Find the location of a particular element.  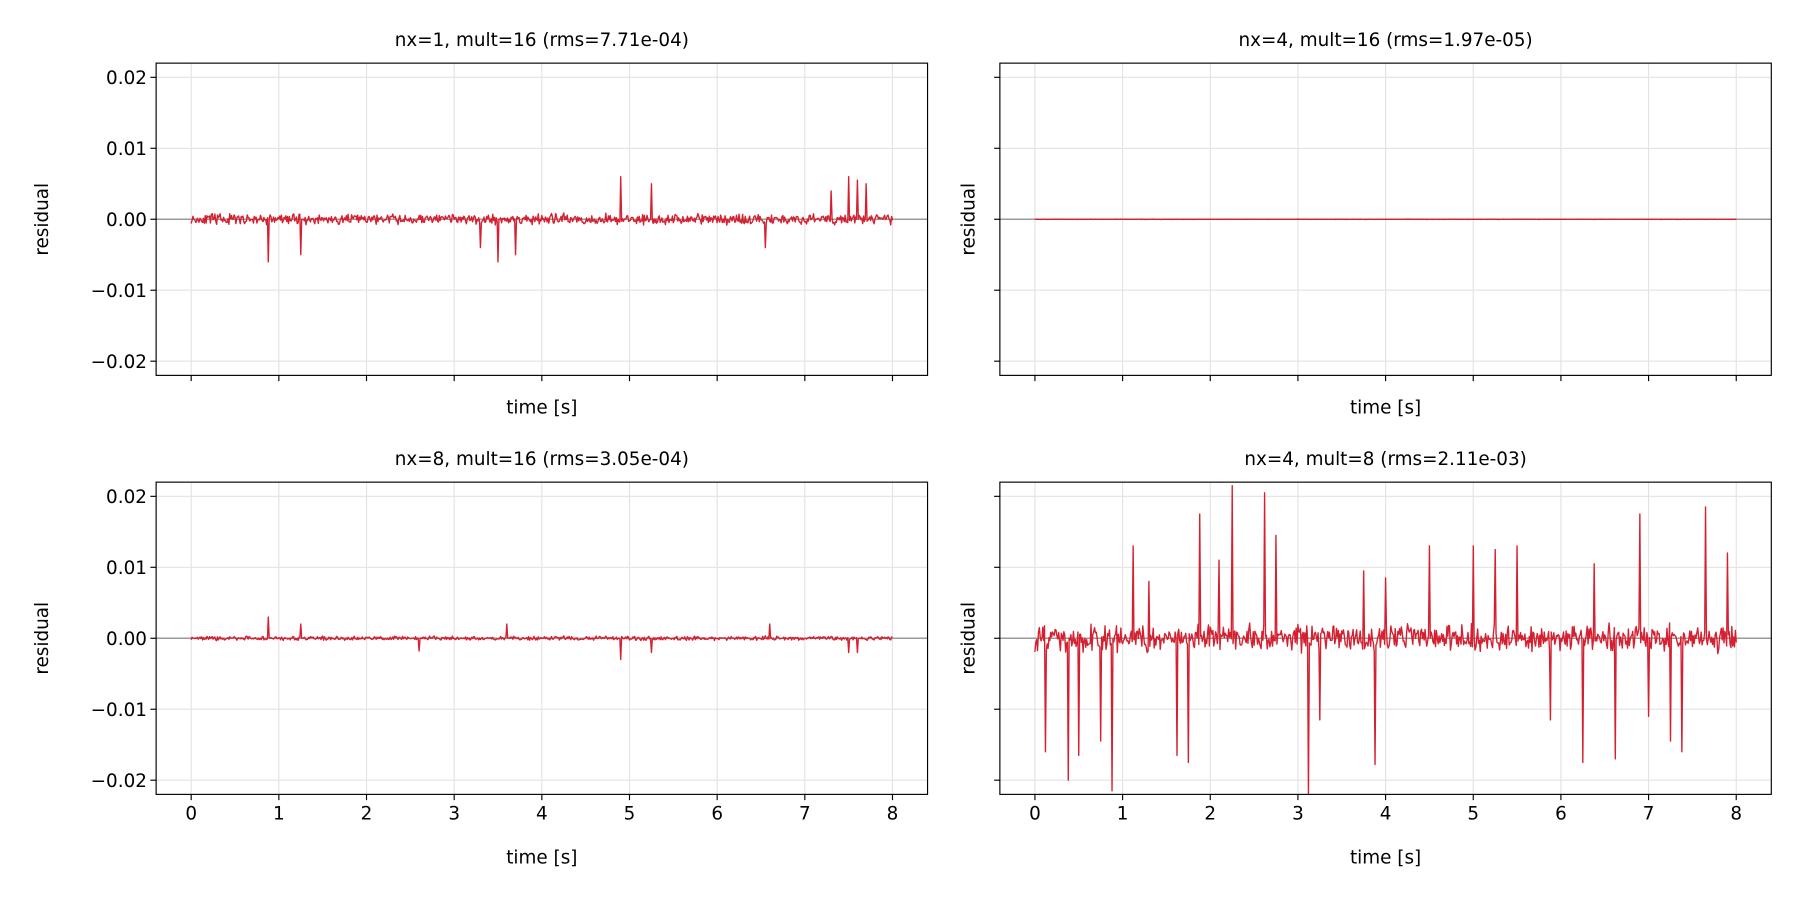

subplot-title: nx=4, mult=16 (rms=1.97e-05) is located at coordinates (1385, 40).